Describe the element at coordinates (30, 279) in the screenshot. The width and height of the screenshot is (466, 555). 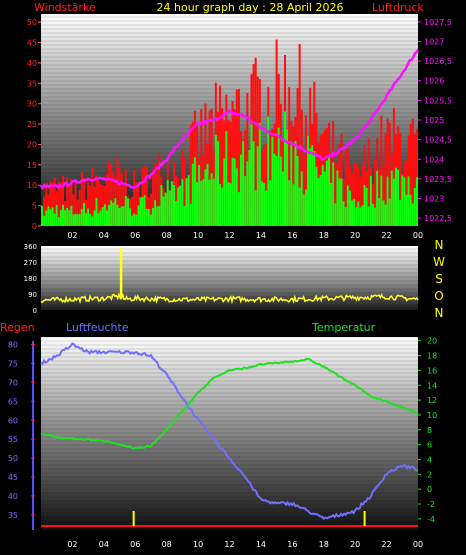
I see `direction-axis-tick: 180` at that location.